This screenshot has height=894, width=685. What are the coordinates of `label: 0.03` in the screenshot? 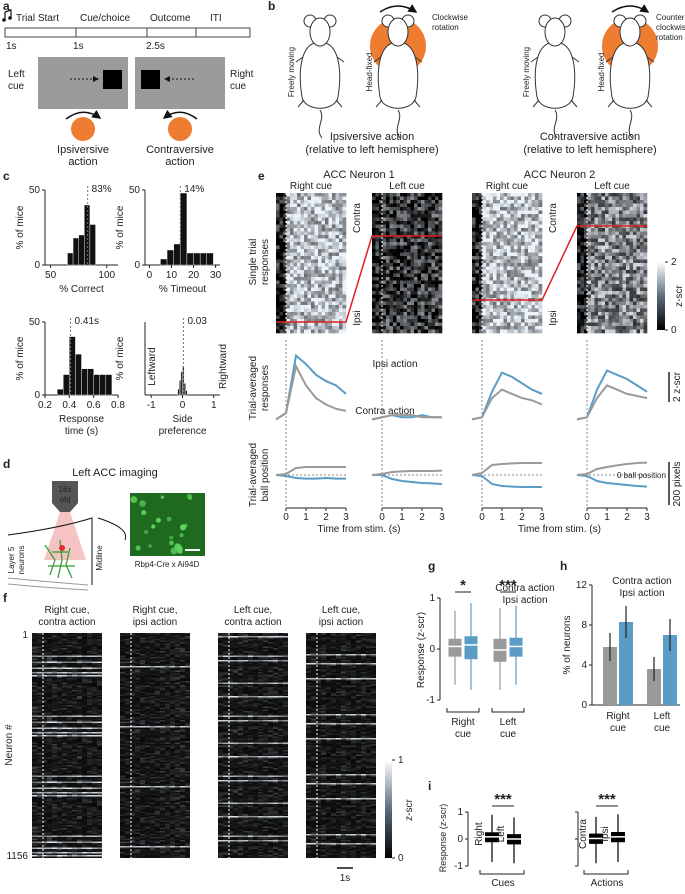 It's located at (197, 321).